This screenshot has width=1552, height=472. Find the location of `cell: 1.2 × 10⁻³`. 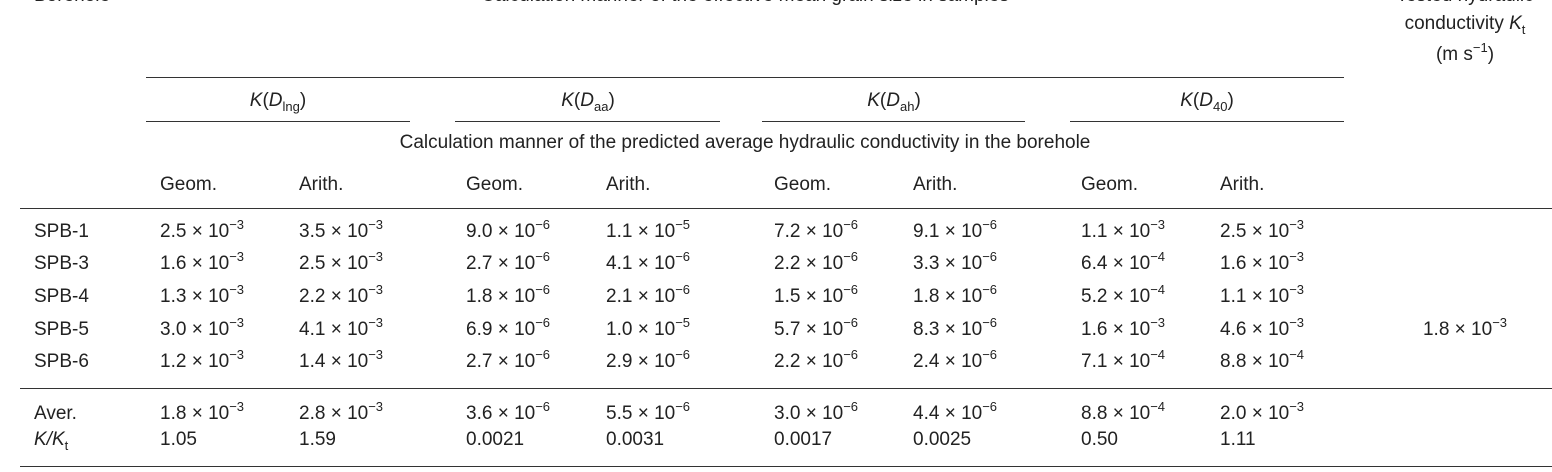

cell: 1.2 × 10⁻³ is located at coordinates (202, 360).